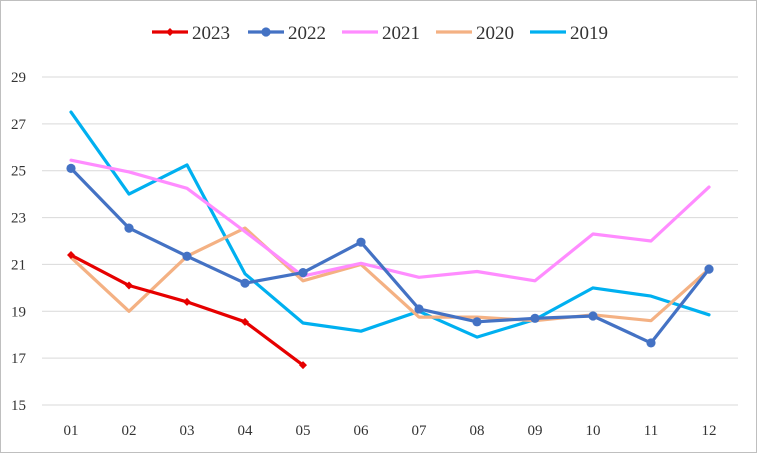  What do you see at coordinates (266, 32) in the screenshot?
I see `legend-marker-2022` at bounding box center [266, 32].